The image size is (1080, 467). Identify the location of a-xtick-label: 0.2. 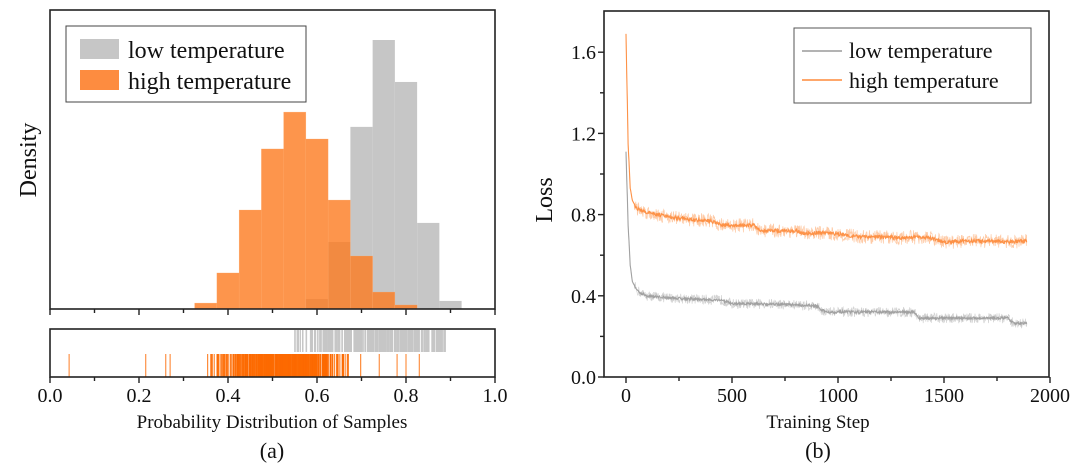
(139, 396).